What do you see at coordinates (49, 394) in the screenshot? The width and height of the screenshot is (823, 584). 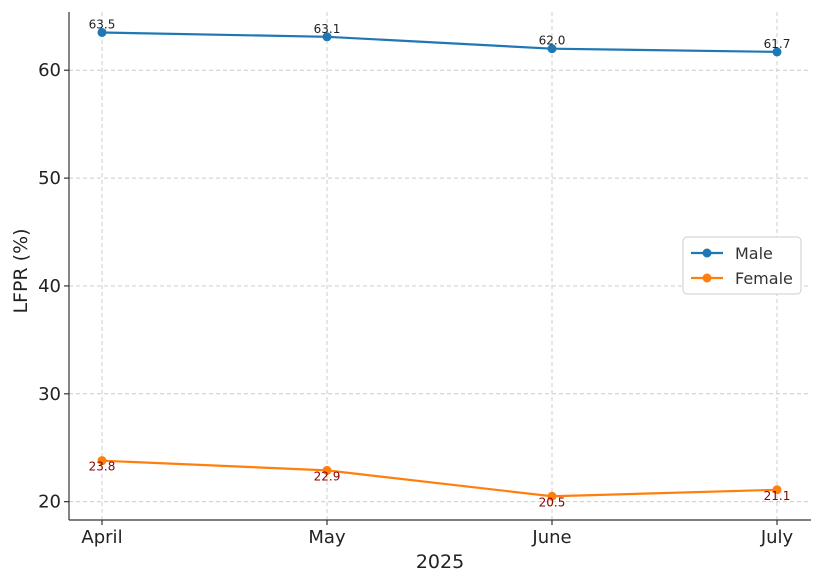 I see `y-tick-label: 30` at bounding box center [49, 394].